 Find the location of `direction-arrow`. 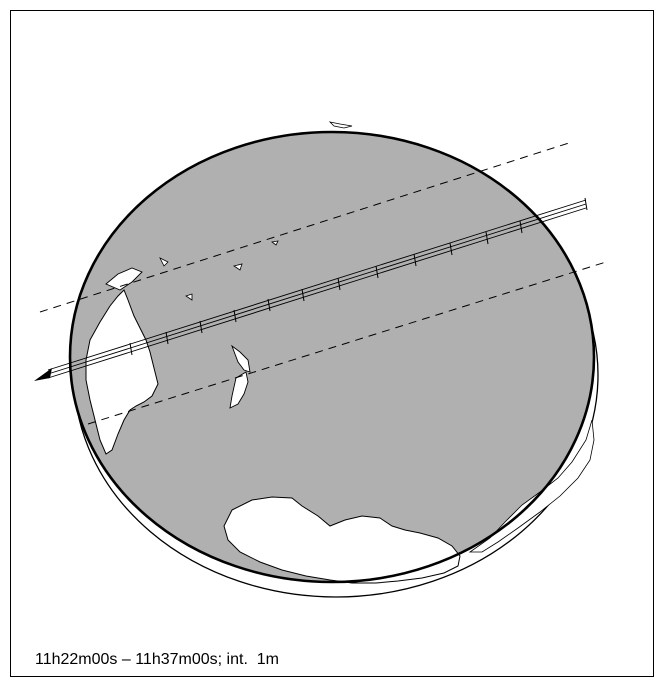

direction-arrow is located at coordinates (43, 374).